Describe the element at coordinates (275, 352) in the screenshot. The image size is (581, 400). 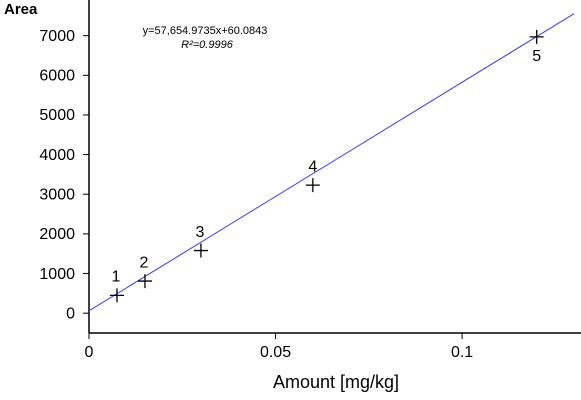
I see `x-tick-label: 0.05` at that location.